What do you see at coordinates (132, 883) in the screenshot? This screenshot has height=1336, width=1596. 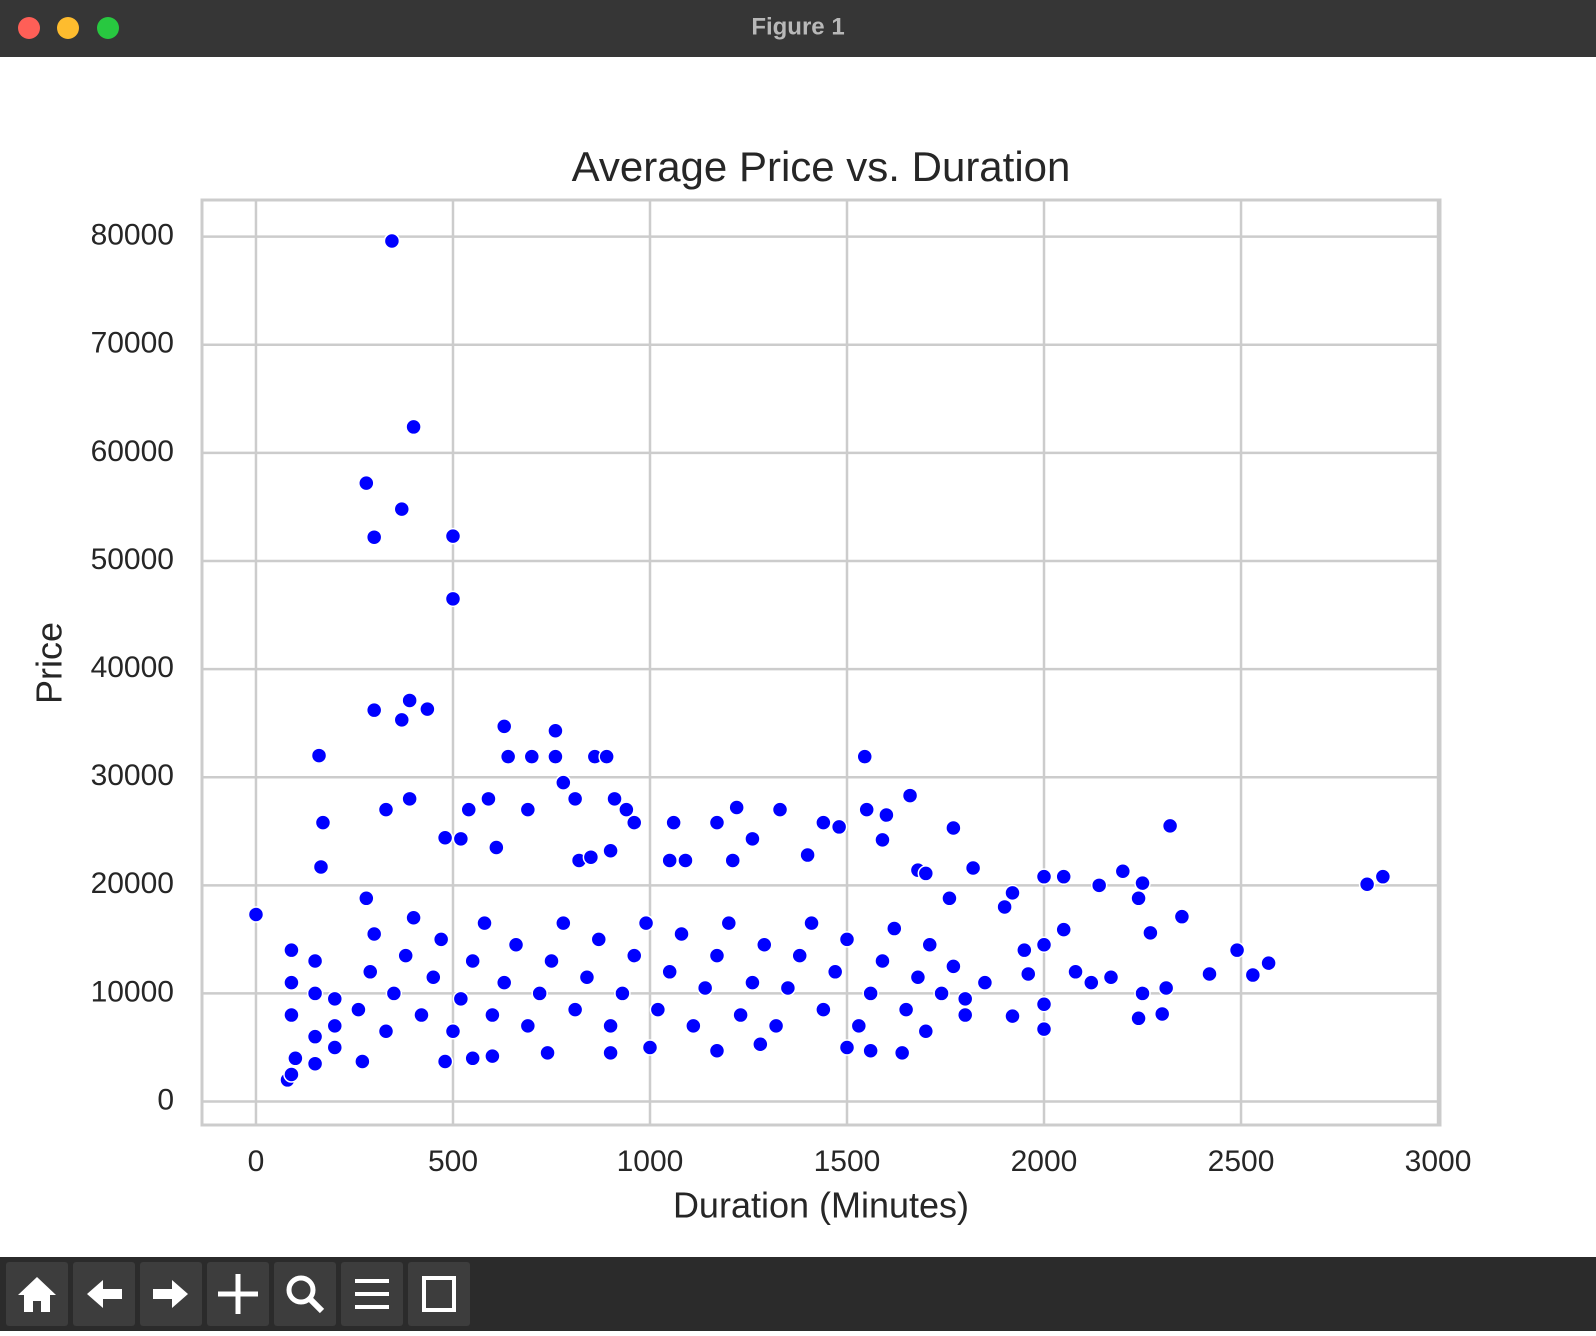 I see `y-tick-label: 20000` at bounding box center [132, 883].